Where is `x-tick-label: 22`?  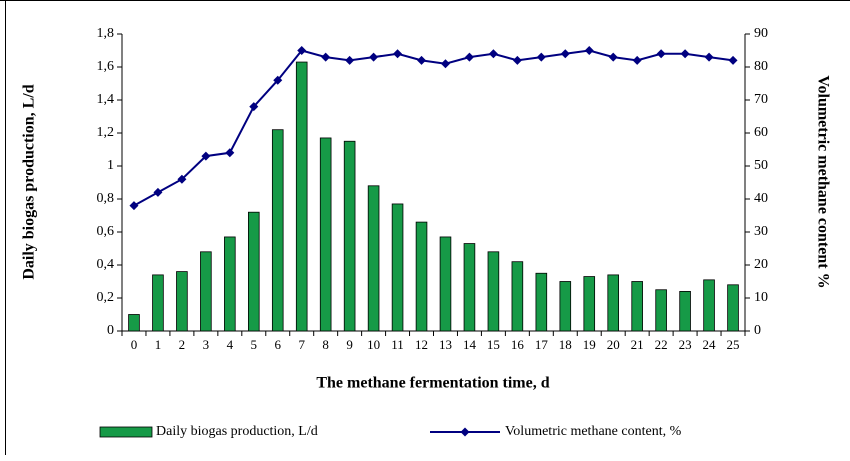 x-tick-label: 22 is located at coordinates (661, 344).